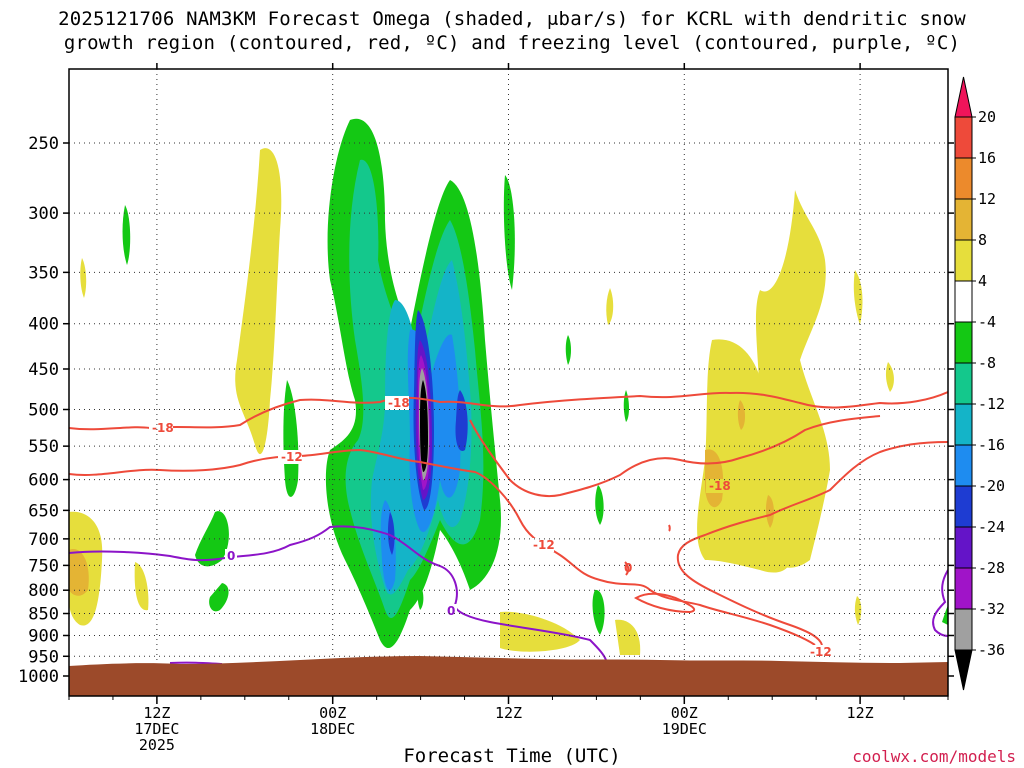  What do you see at coordinates (982, 240) in the screenshot?
I see `colorbar-label: 8` at bounding box center [982, 240].